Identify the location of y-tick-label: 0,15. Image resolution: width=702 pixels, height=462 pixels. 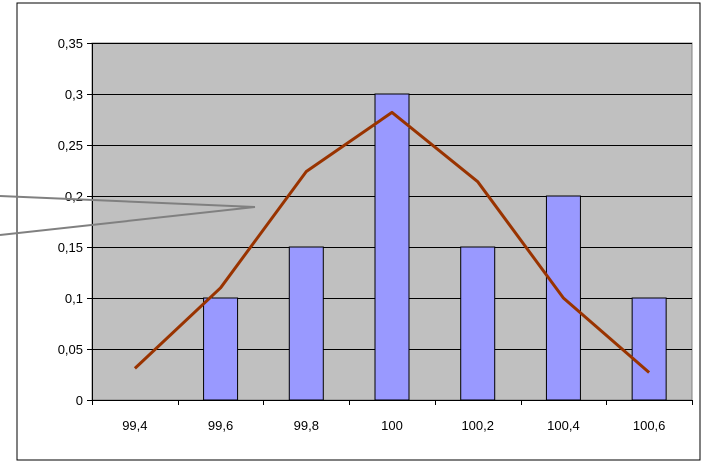
(70, 247).